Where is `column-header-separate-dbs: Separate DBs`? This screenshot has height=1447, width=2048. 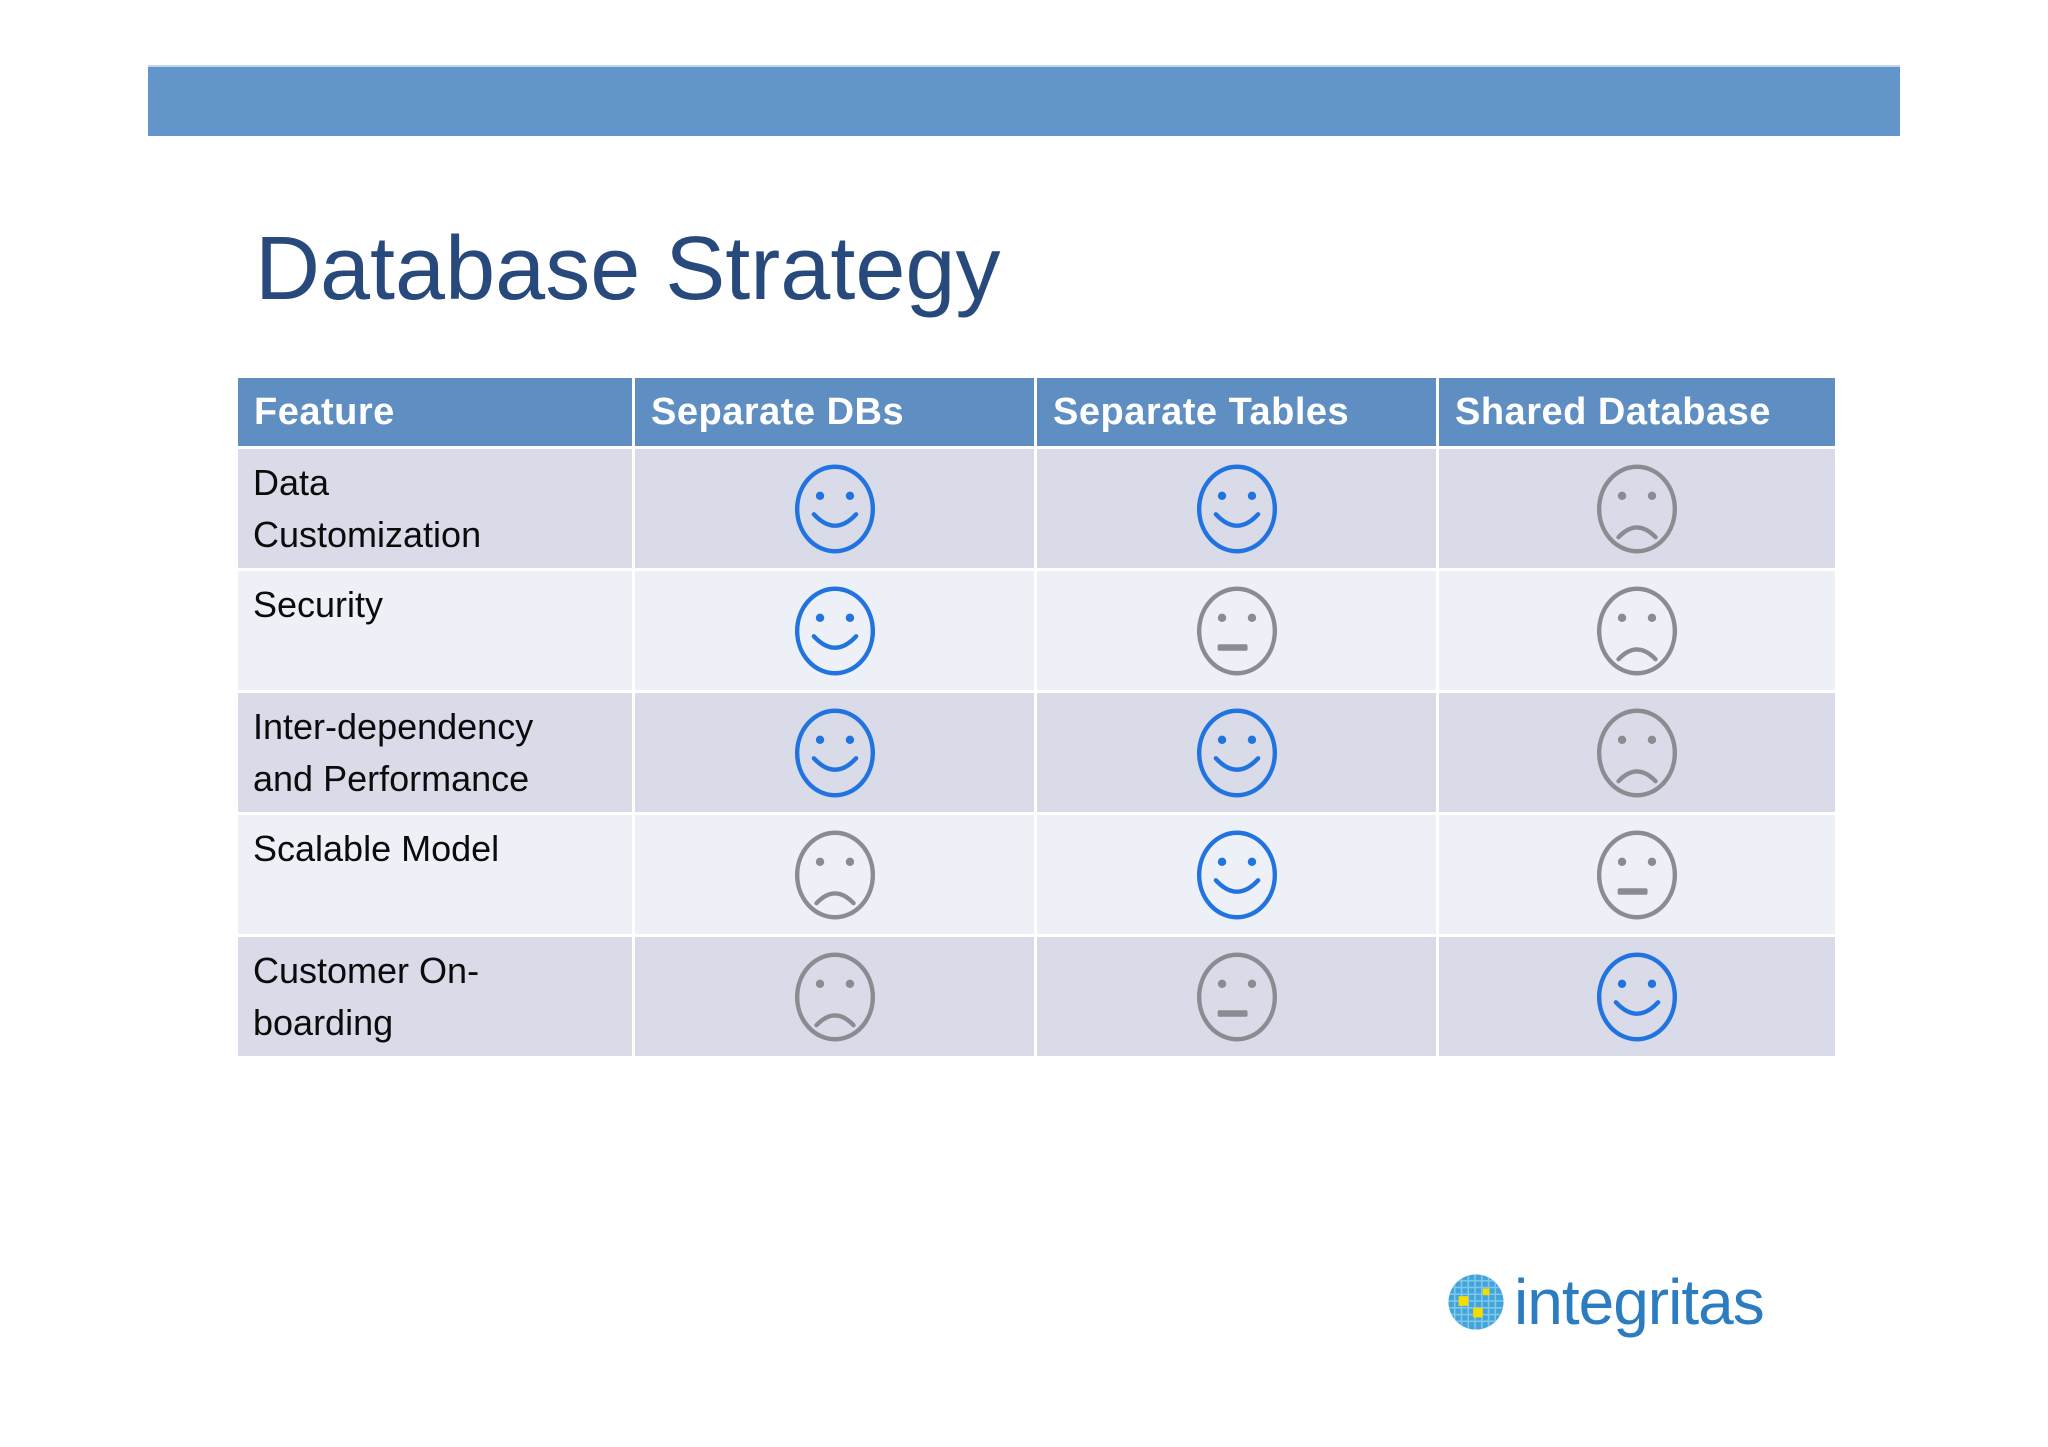 column-header-separate-dbs: Separate DBs is located at coordinates (834, 412).